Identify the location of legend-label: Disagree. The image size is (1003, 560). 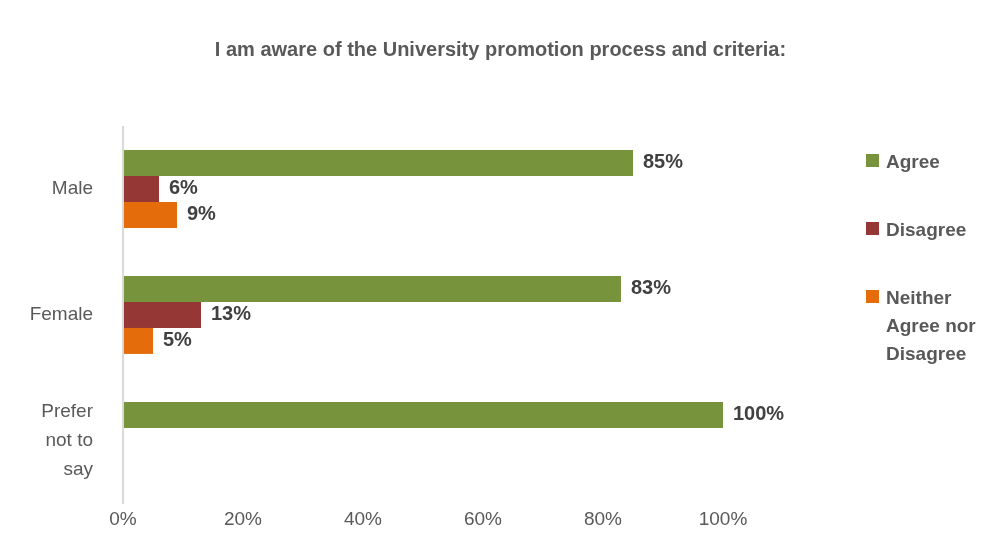
(926, 230).